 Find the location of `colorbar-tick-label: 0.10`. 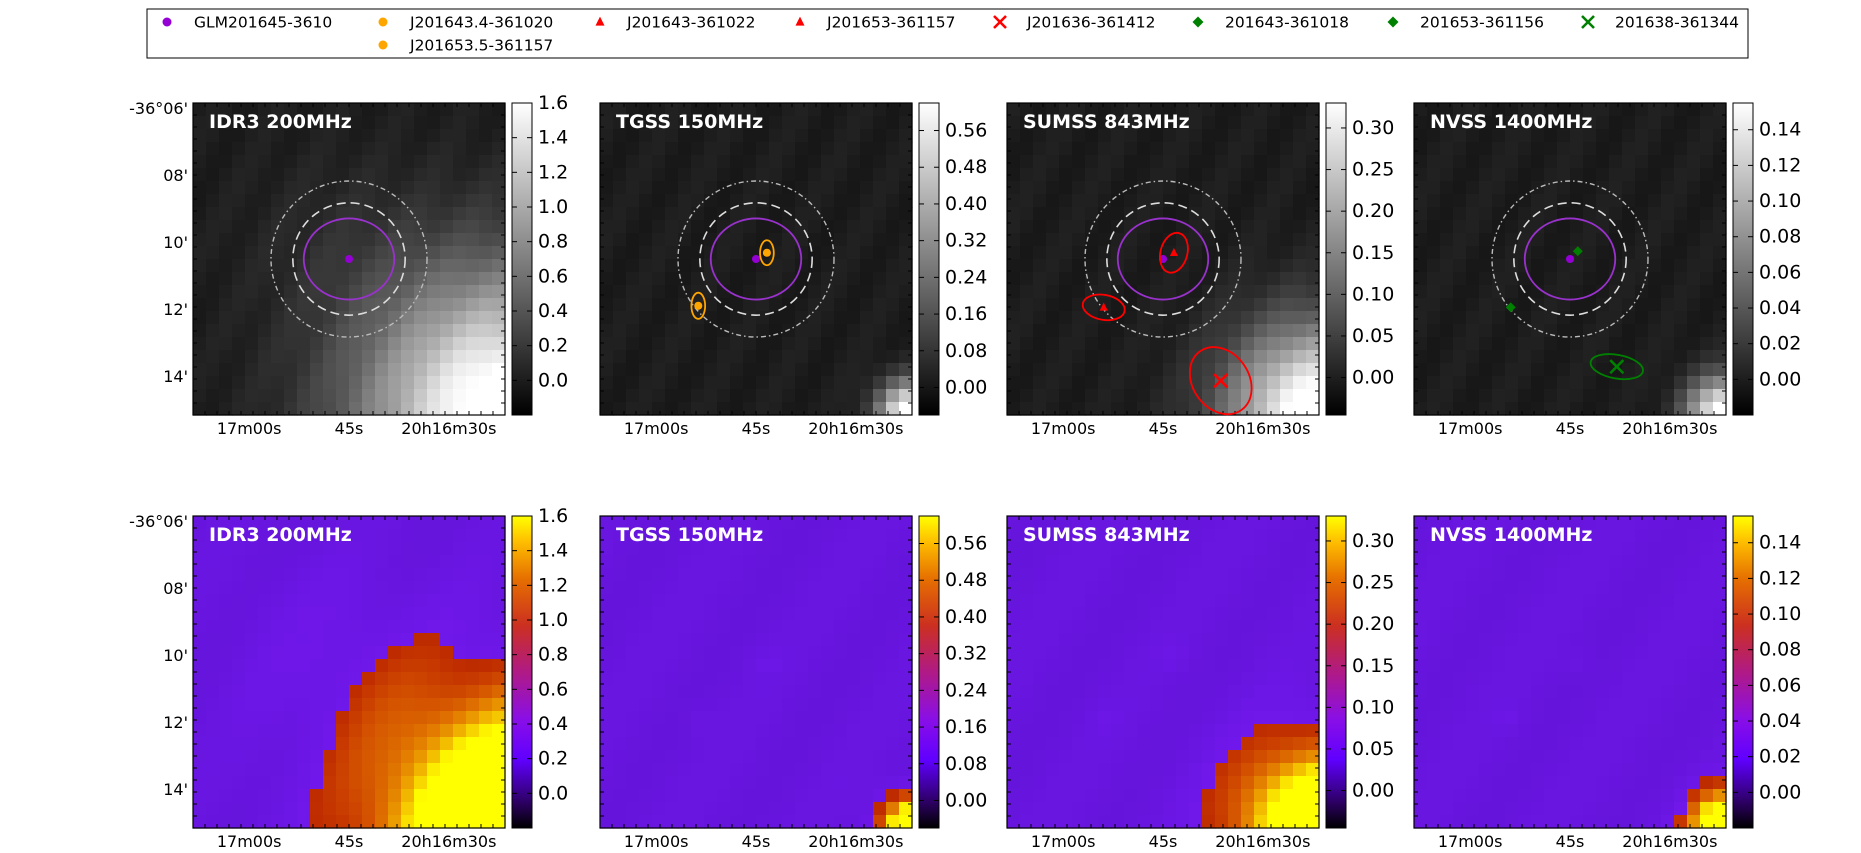

colorbar-tick-label: 0.10 is located at coordinates (1373, 294).